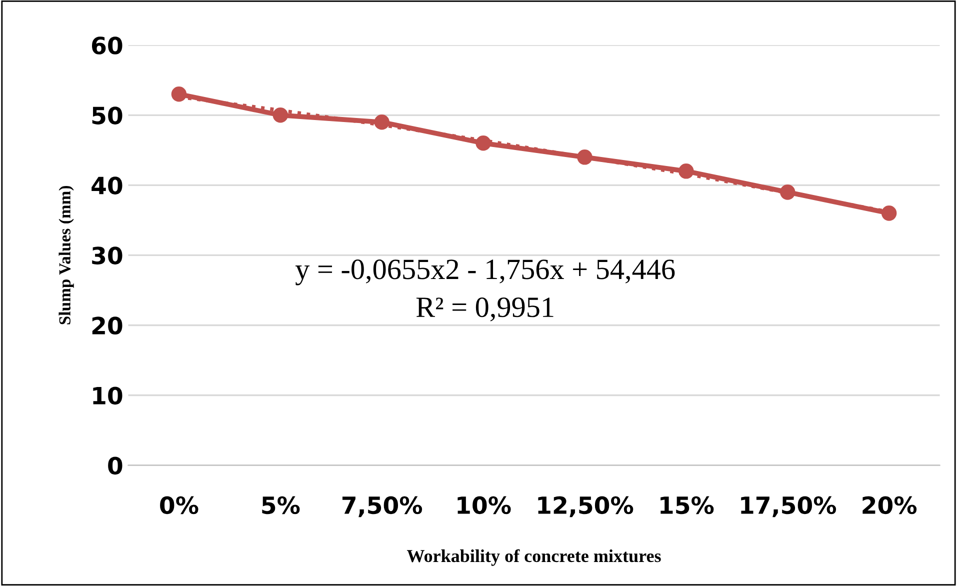 The height and width of the screenshot is (586, 957). What do you see at coordinates (107, 45) in the screenshot?
I see `y-tick-label: 60` at bounding box center [107, 45].